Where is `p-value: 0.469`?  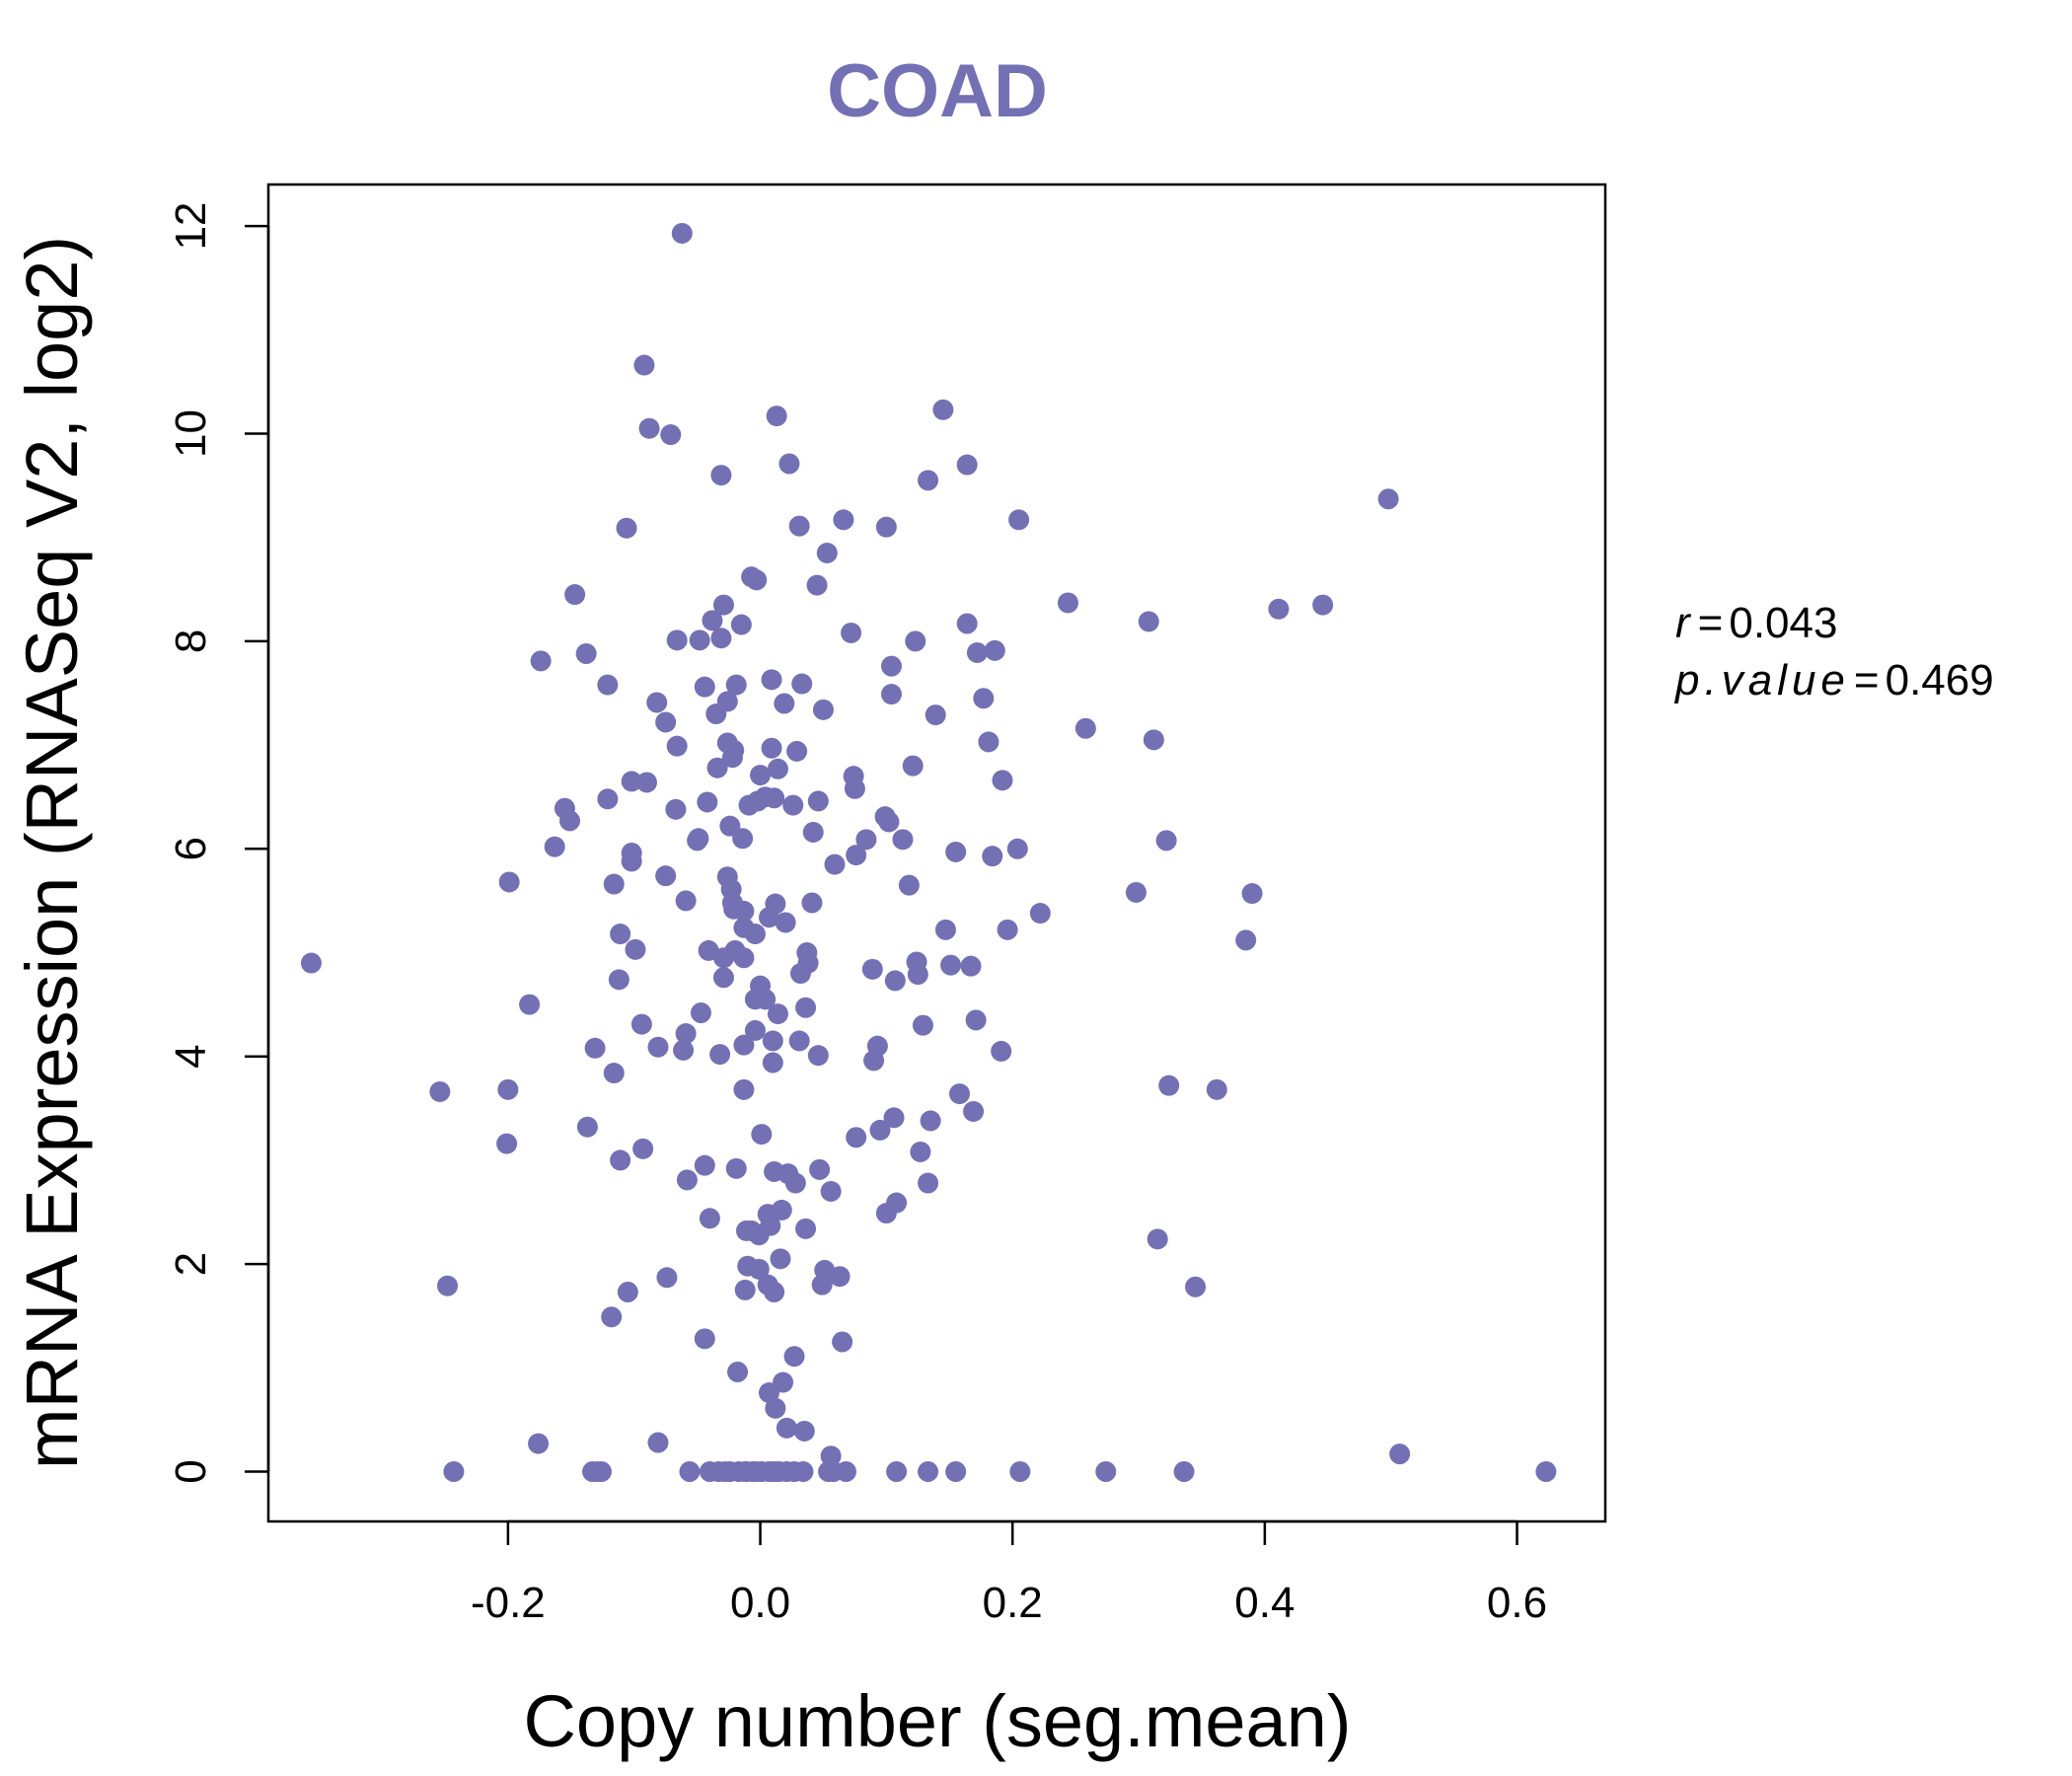
p-value: 0.469 is located at coordinates (1940, 680).